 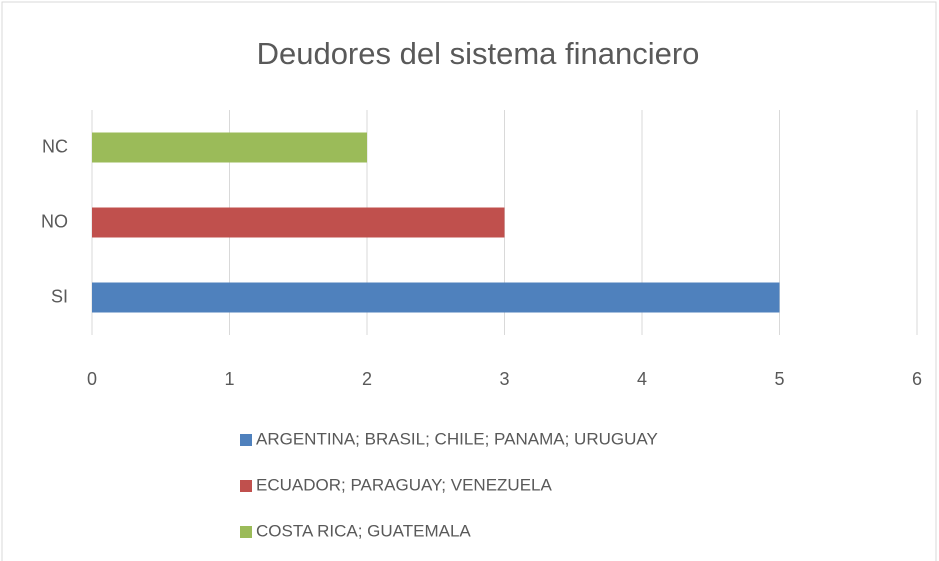 I want to click on x-tick-label: 4, so click(x=642, y=379).